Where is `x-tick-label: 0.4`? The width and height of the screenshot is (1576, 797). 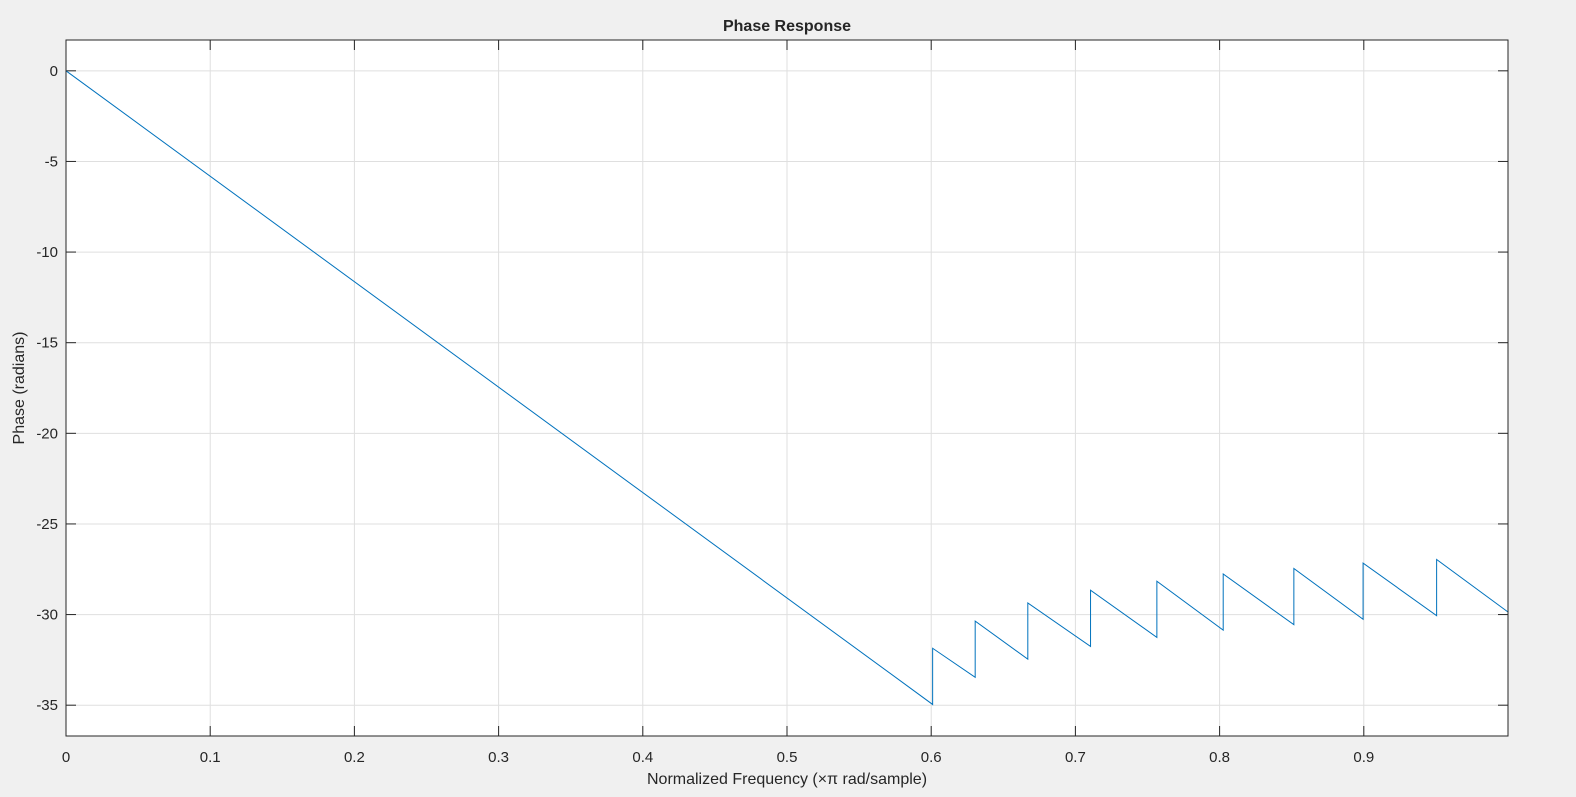 x-tick-label: 0.4 is located at coordinates (642, 757).